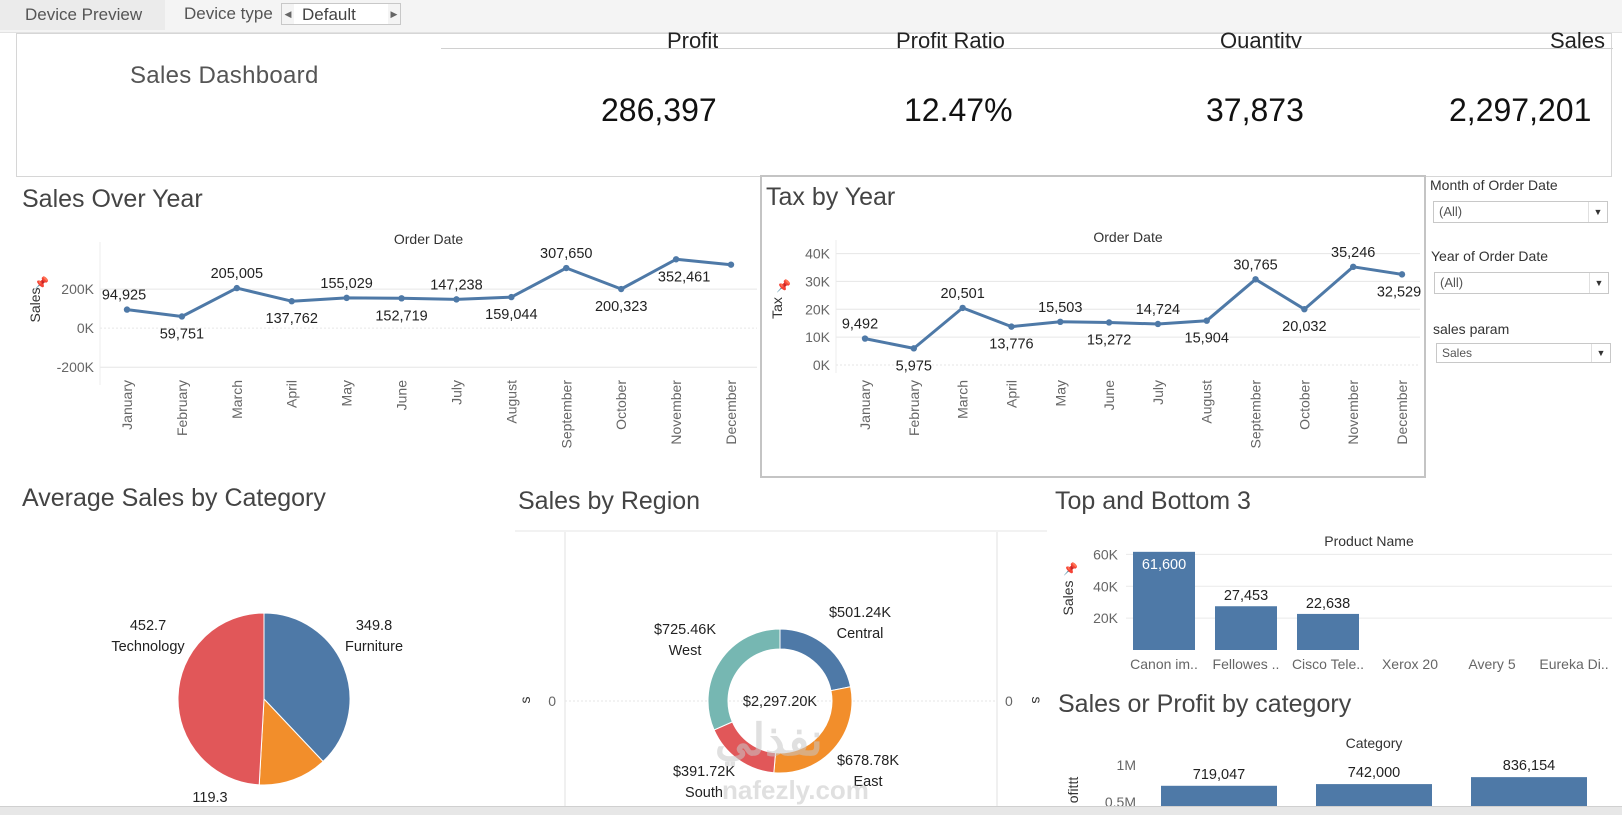  What do you see at coordinates (1491, 664) in the screenshot?
I see `x-tick-label: Avery 5` at bounding box center [1491, 664].